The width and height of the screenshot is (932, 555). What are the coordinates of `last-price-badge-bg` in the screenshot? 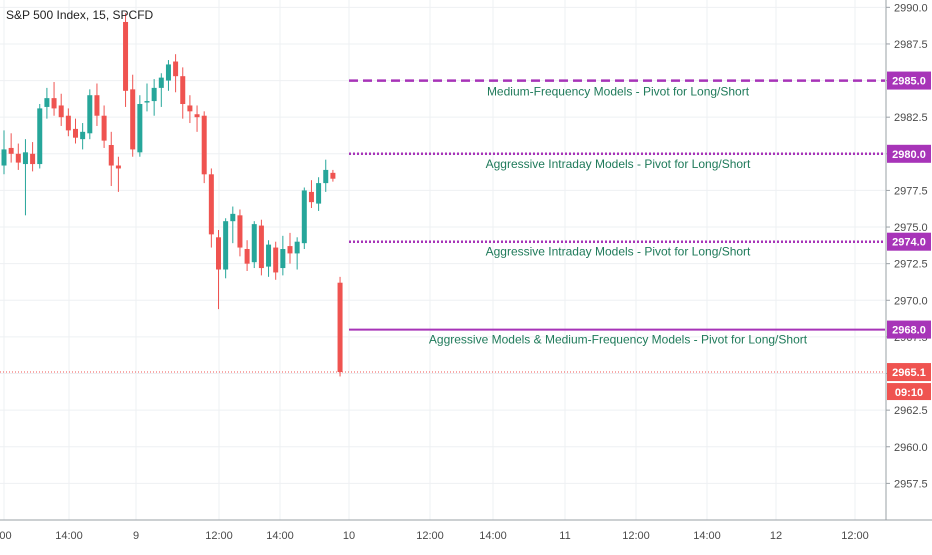 It's located at (909, 372).